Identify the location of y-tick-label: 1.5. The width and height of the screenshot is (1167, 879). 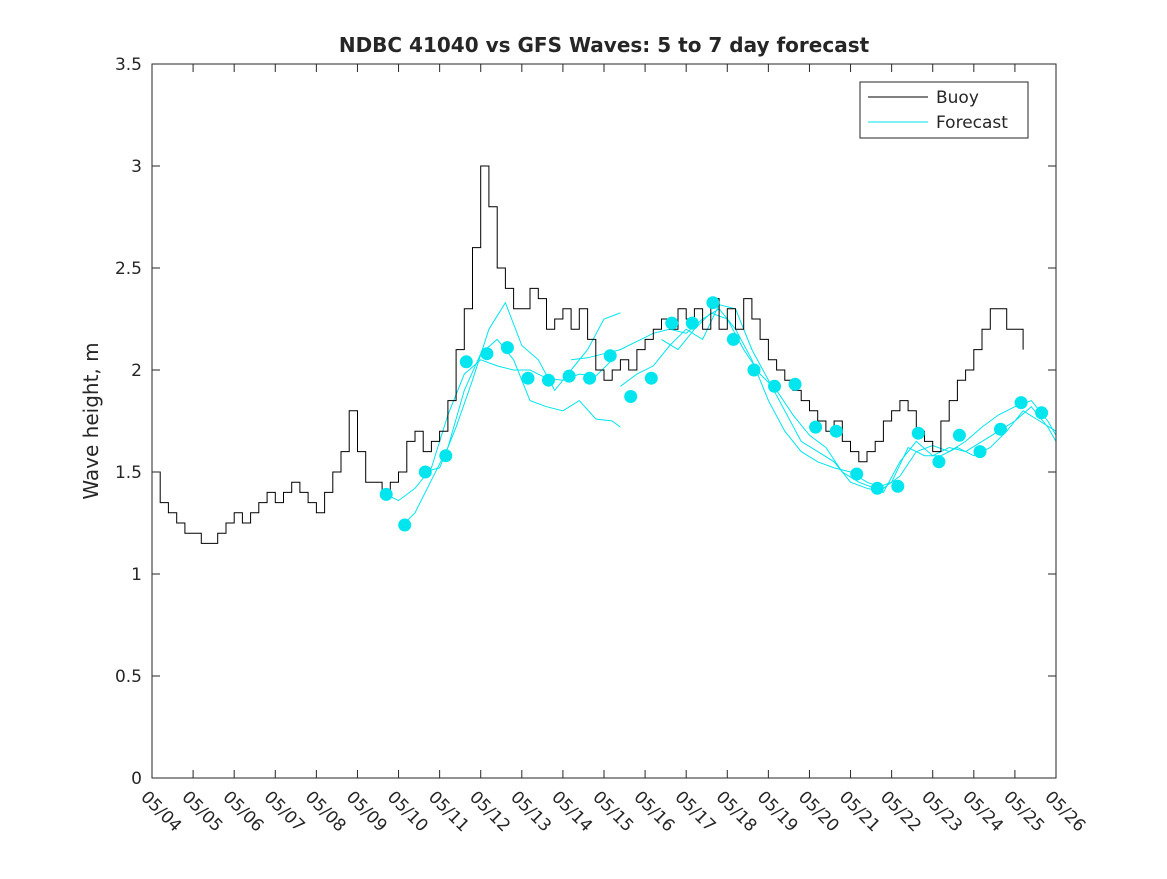
(128, 473).